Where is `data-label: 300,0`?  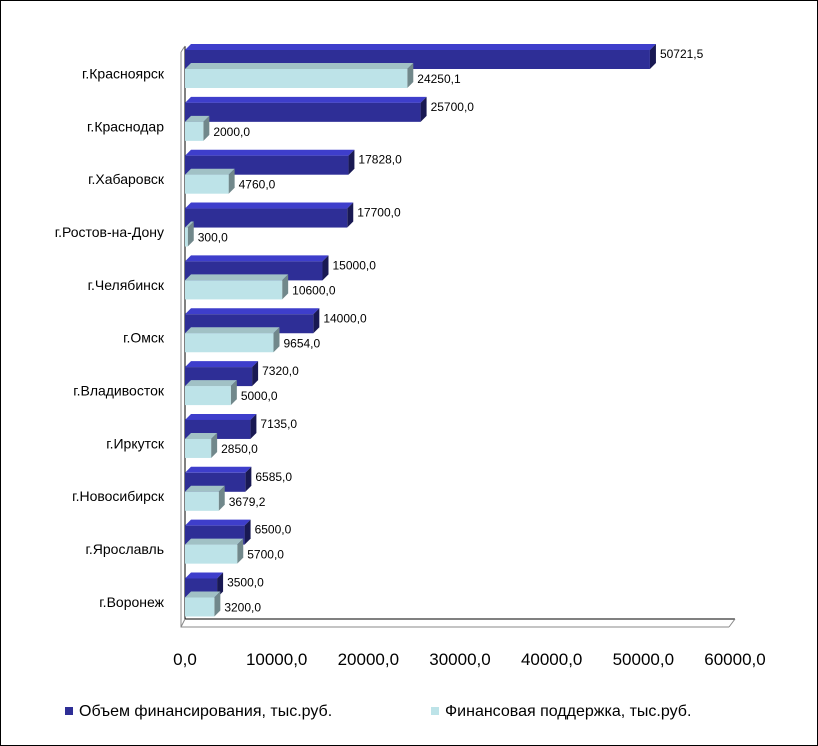
data-label: 300,0 is located at coordinates (213, 238).